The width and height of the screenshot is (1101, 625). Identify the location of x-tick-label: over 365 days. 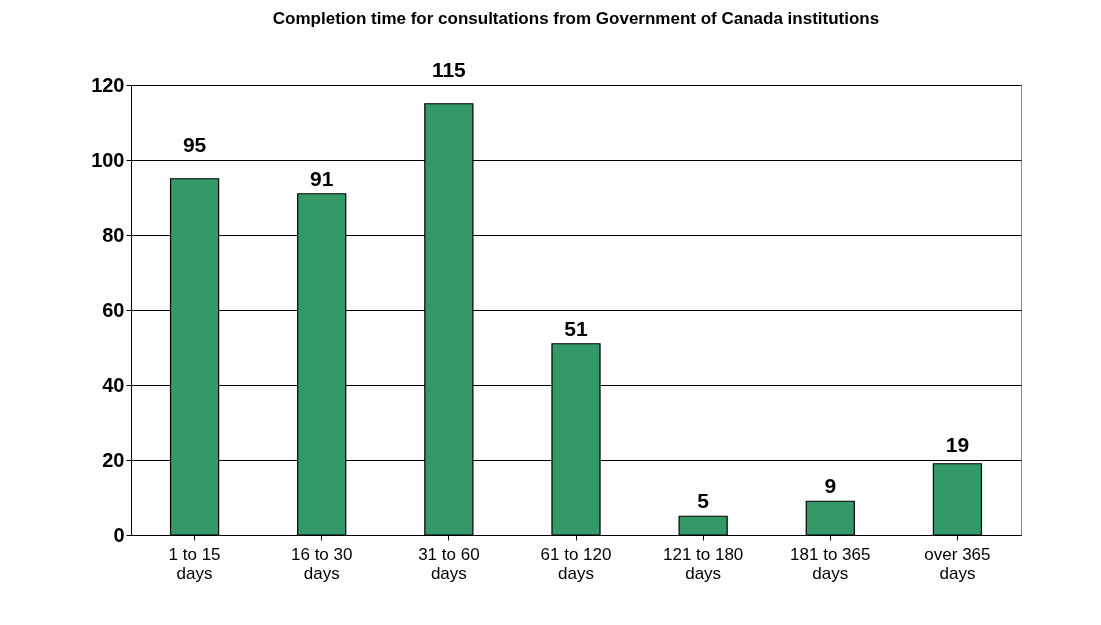
(957, 563).